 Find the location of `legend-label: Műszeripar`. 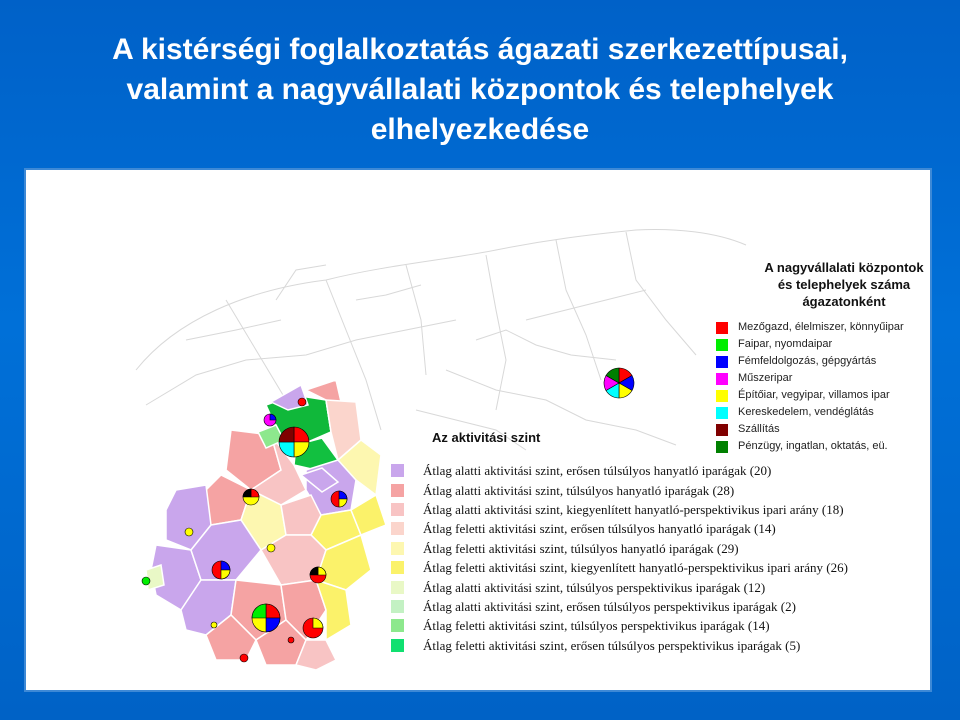

legend-label: Műszeripar is located at coordinates (765, 378).